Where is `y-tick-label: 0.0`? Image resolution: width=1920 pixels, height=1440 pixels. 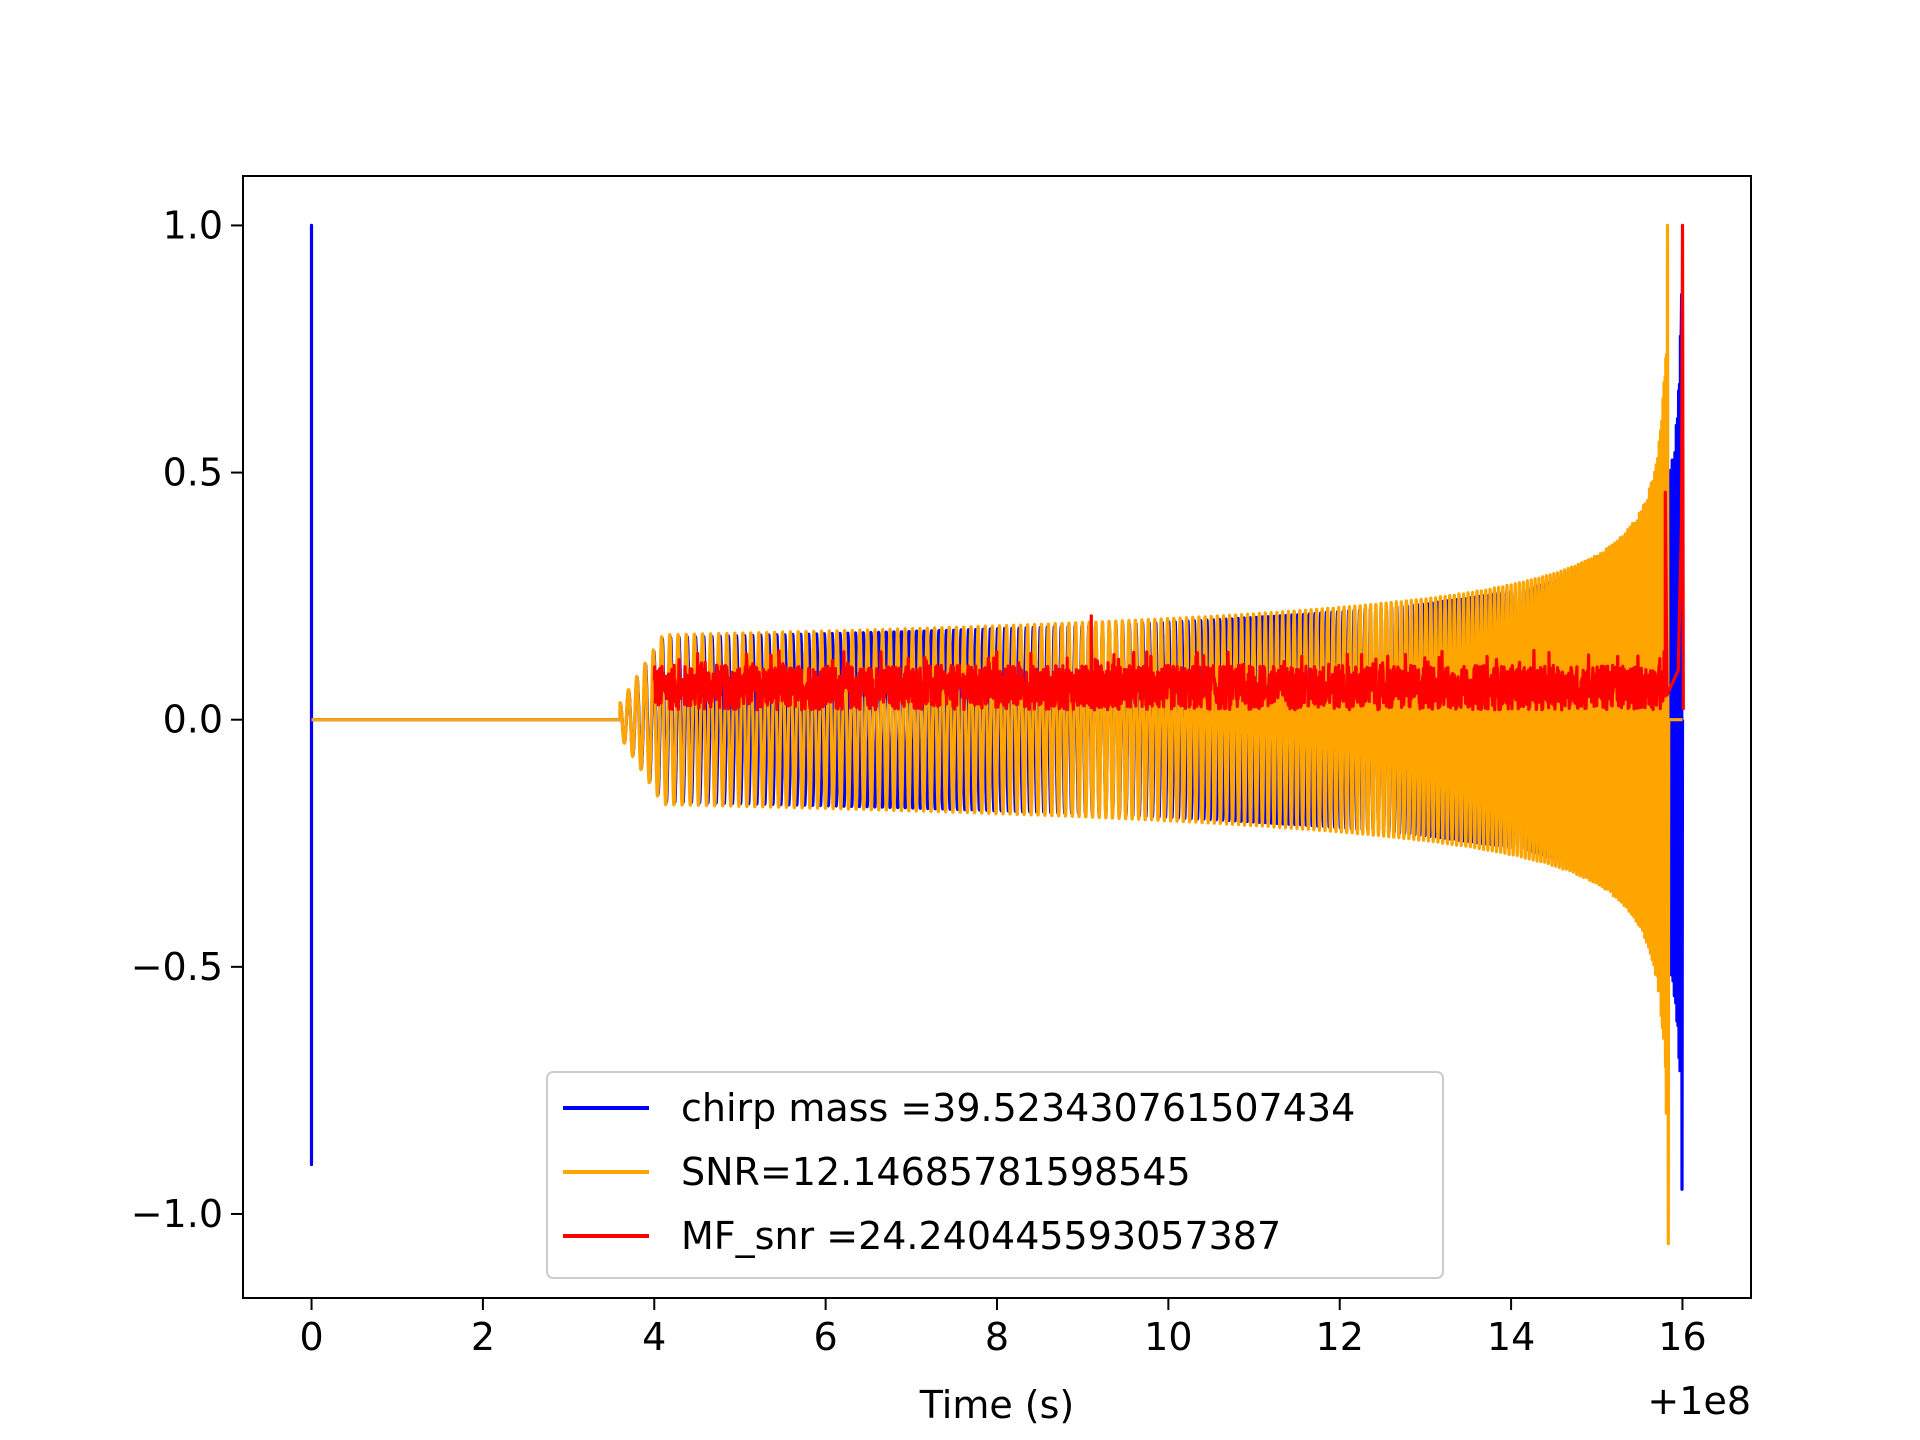 y-tick-label: 0.0 is located at coordinates (193, 720).